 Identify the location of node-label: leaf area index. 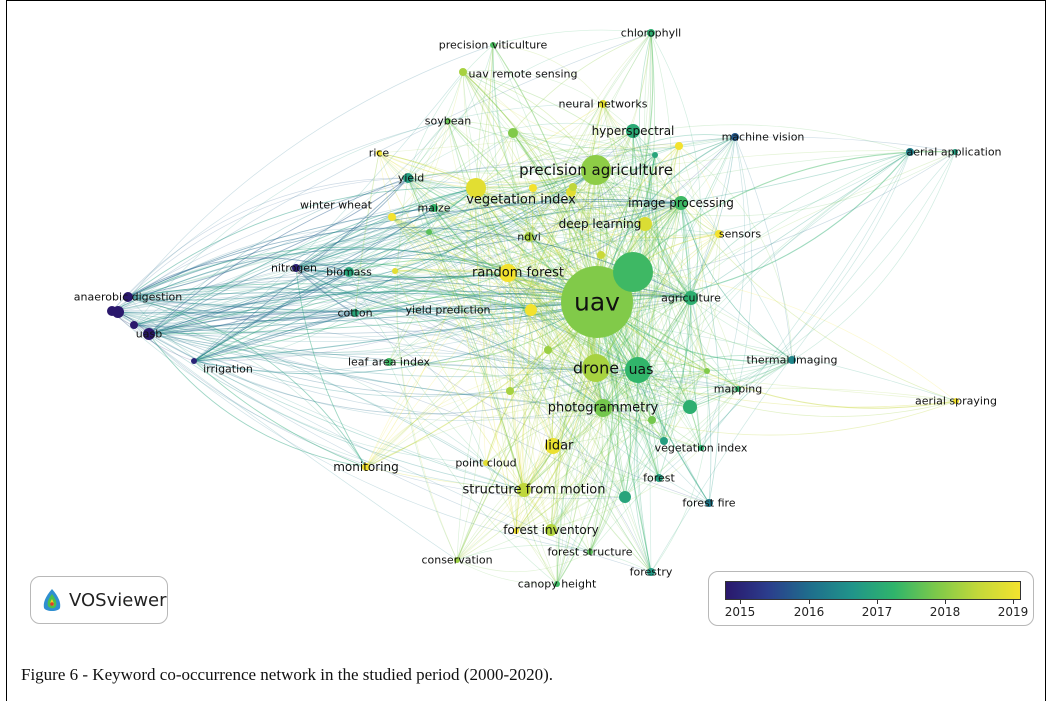
(389, 362).